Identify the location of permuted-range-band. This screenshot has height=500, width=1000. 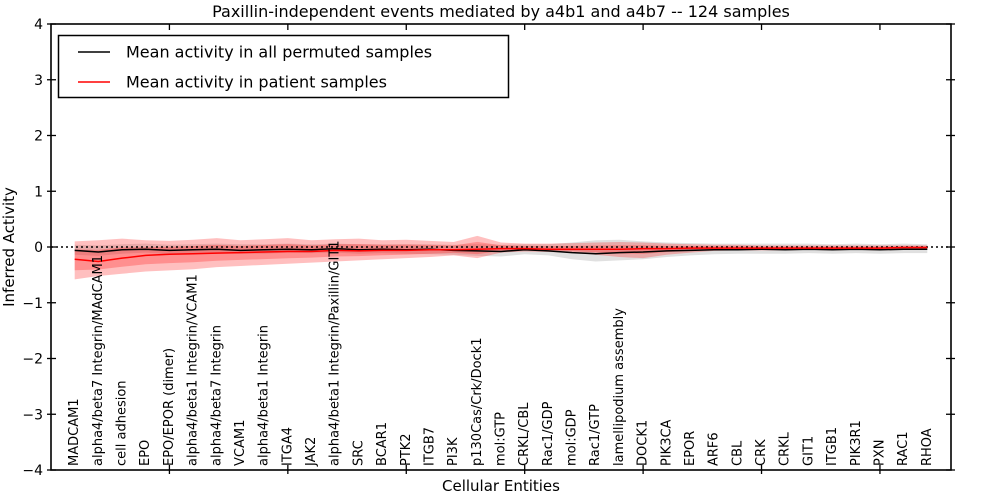
(501, 250).